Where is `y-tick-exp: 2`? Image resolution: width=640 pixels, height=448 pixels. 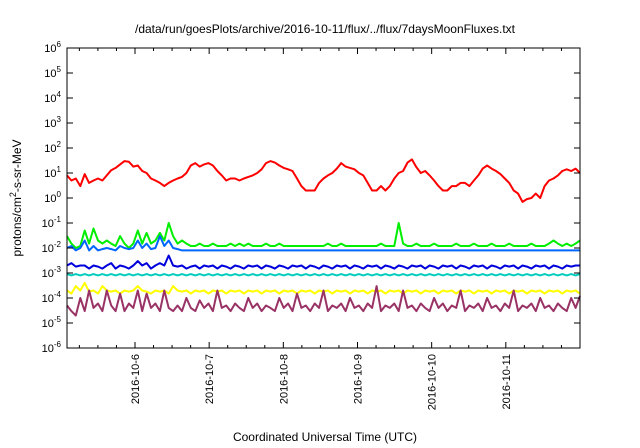 y-tick-exp: 2 is located at coordinates (59, 144).